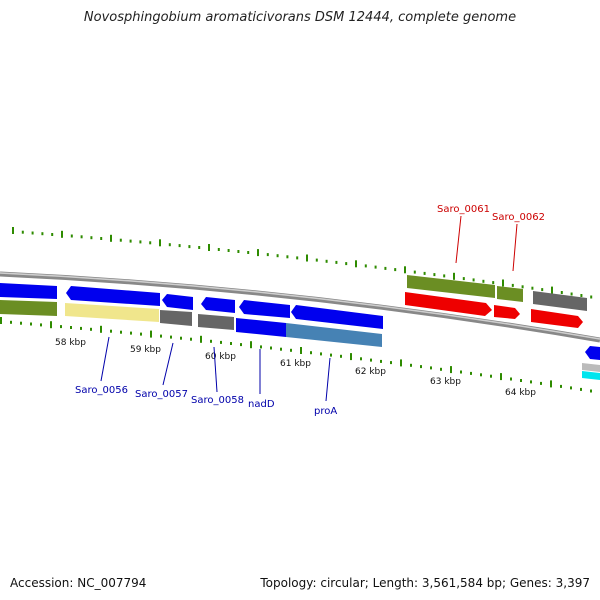  I want to click on gene-label-saro-0057: Saro_0057, so click(161, 394).